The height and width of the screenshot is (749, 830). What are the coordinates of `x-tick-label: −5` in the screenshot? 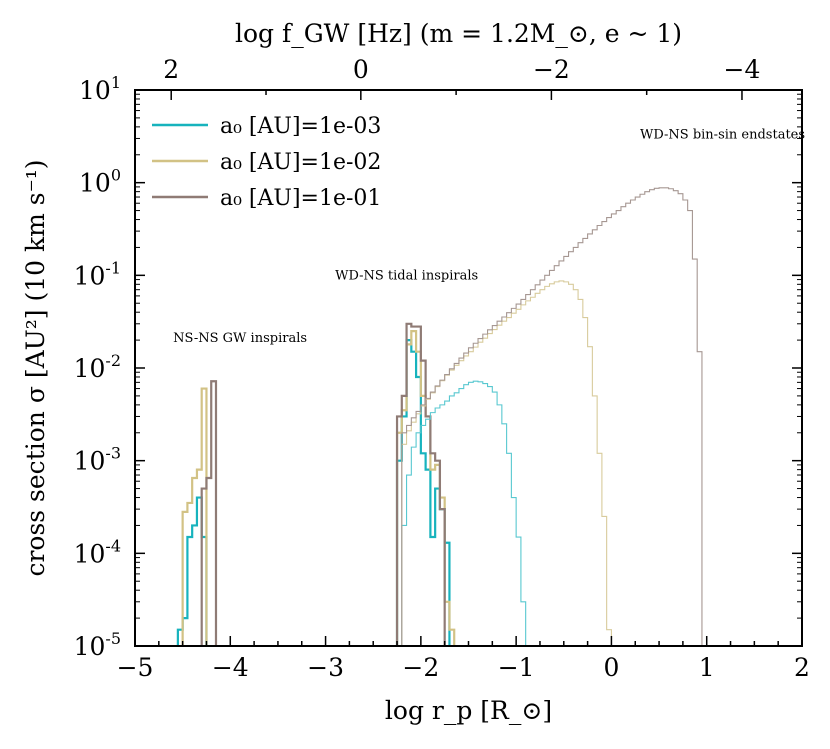 It's located at (135, 667).